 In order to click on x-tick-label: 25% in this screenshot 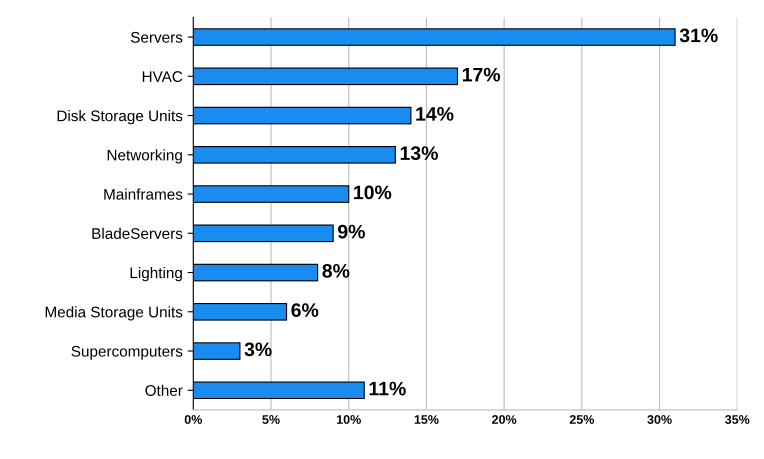, I will do `click(582, 419)`.